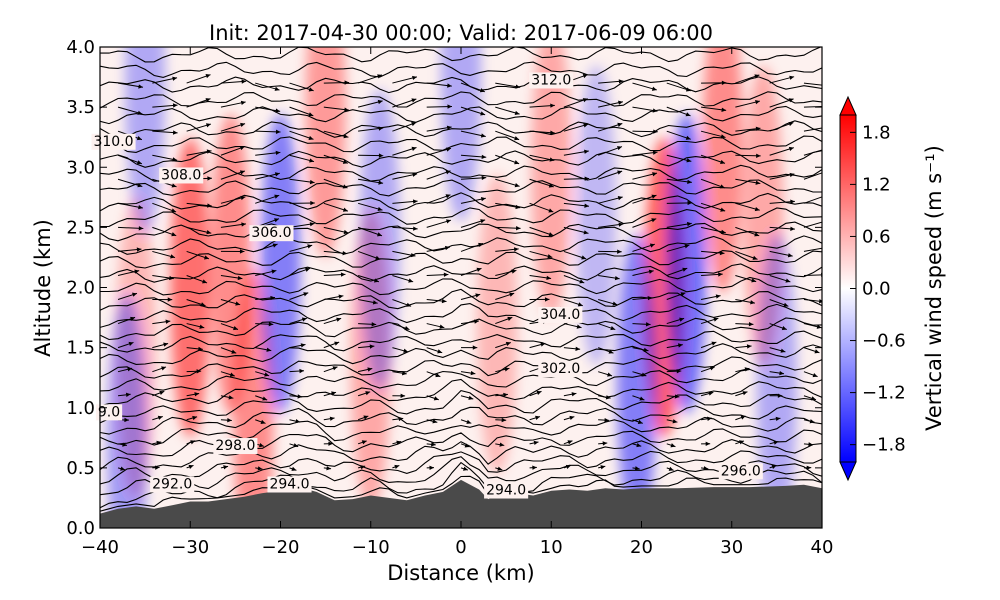  What do you see at coordinates (100, 547) in the screenshot?
I see `x-tick-label: −40` at bounding box center [100, 547].